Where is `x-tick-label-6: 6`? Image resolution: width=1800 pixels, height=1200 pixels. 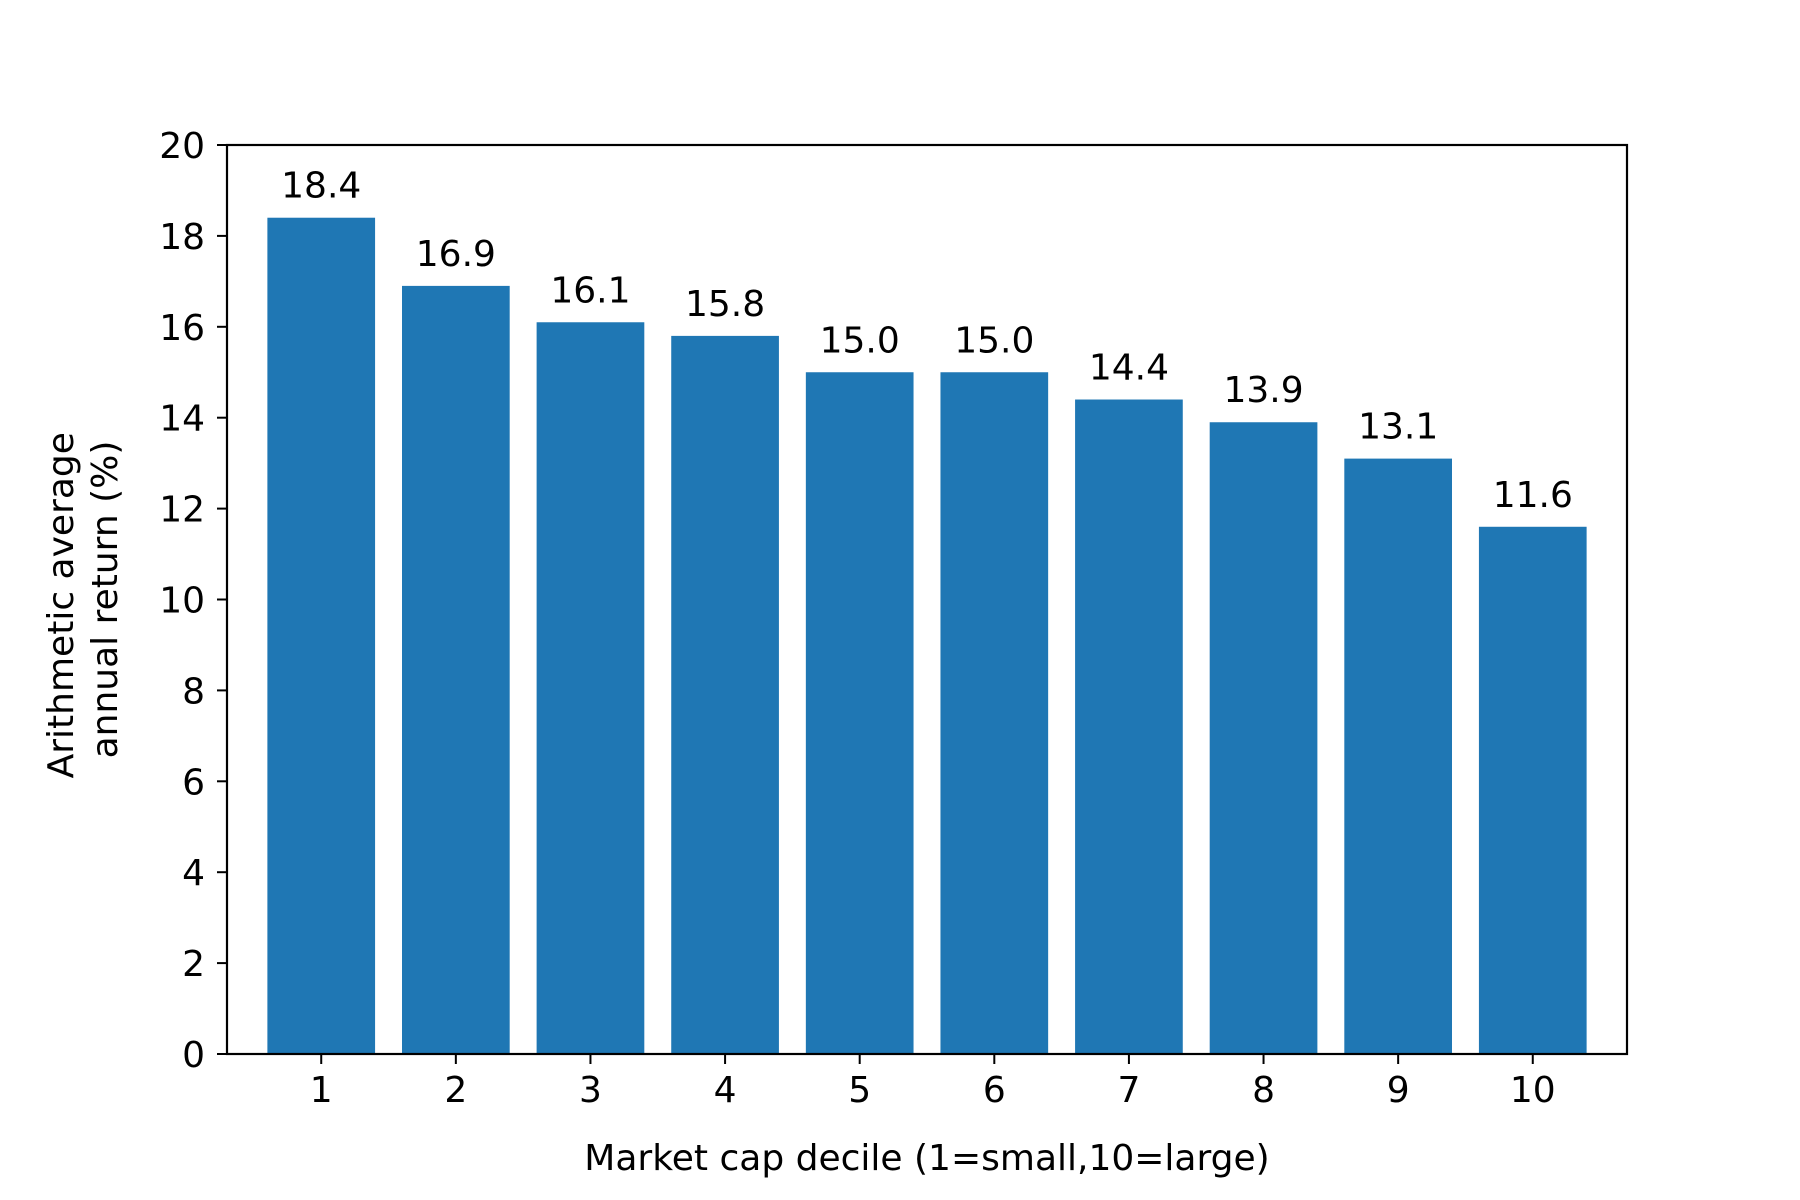 x-tick-label-6: 6 is located at coordinates (994, 1090).